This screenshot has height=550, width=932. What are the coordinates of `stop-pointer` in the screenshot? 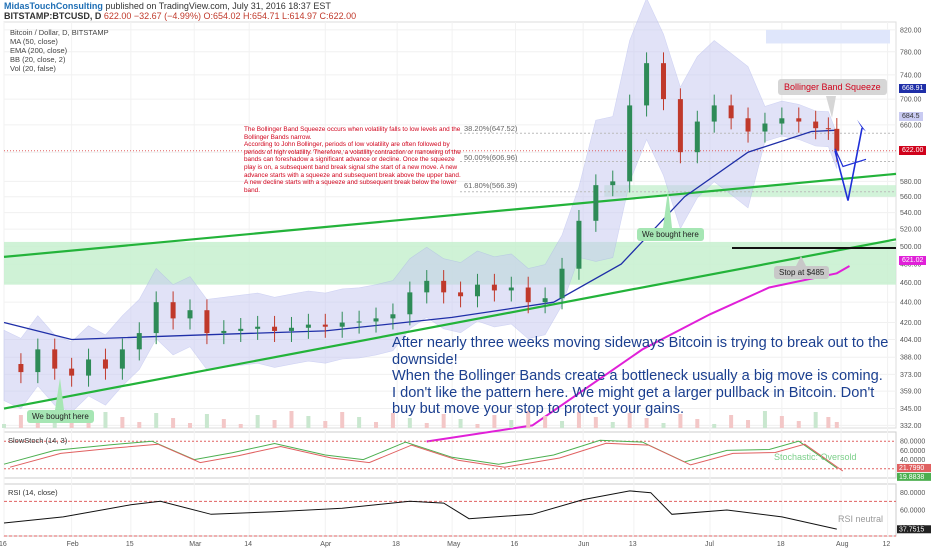 It's located at (801, 261).